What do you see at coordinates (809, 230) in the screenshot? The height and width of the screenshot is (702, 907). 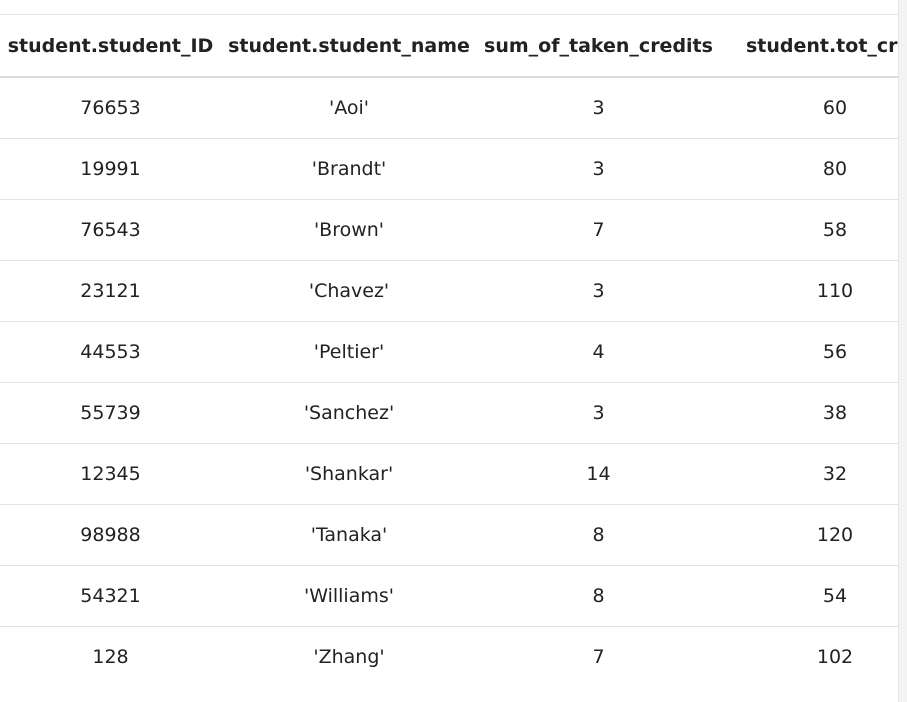 I see `cell-tot-cred: 58` at bounding box center [809, 230].